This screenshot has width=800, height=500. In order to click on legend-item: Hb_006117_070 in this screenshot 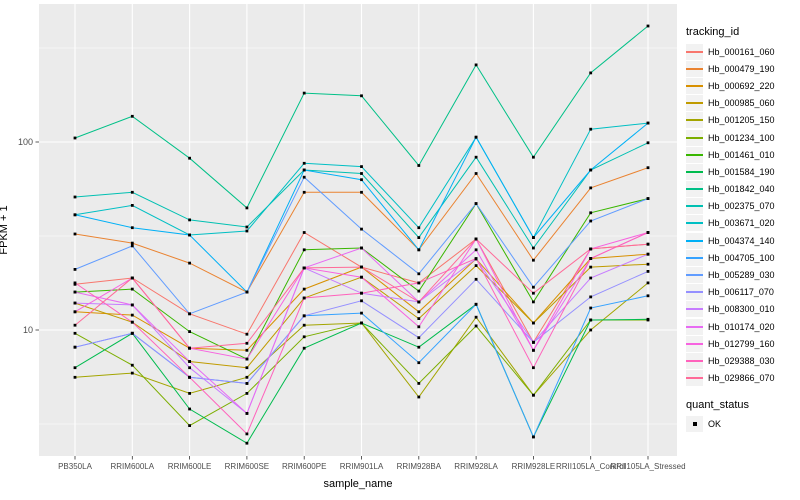, I will do `click(742, 292)`.